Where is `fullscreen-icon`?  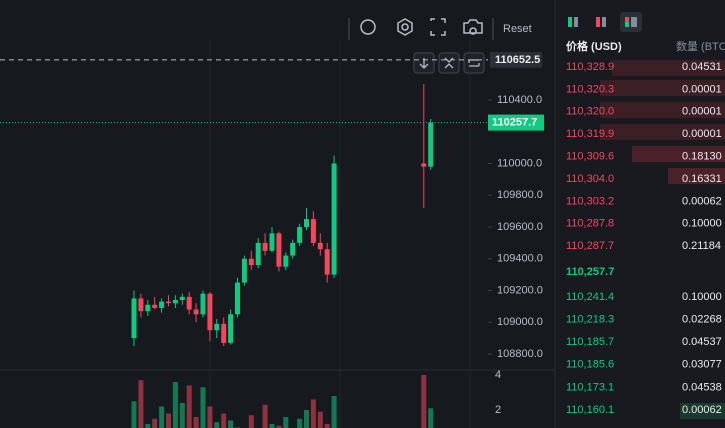
fullscreen-icon is located at coordinates (438, 27).